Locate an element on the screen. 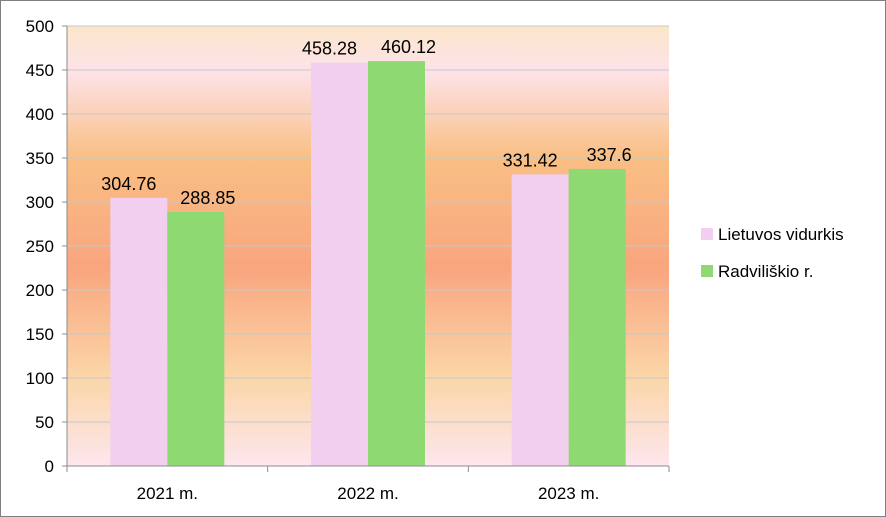 Image resolution: width=886 pixels, height=517 pixels. x-tick-label: 2022 m. is located at coordinates (367, 493).